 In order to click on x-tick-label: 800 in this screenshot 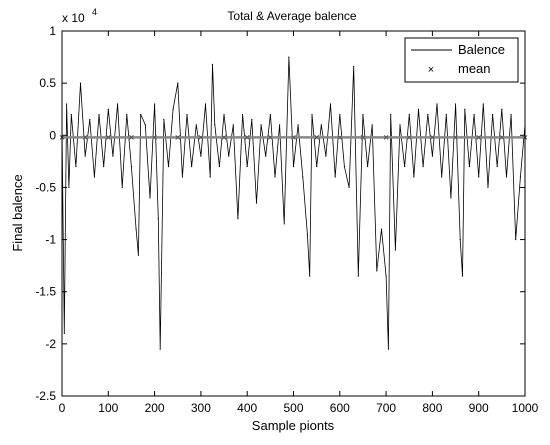, I will do `click(432, 408)`.